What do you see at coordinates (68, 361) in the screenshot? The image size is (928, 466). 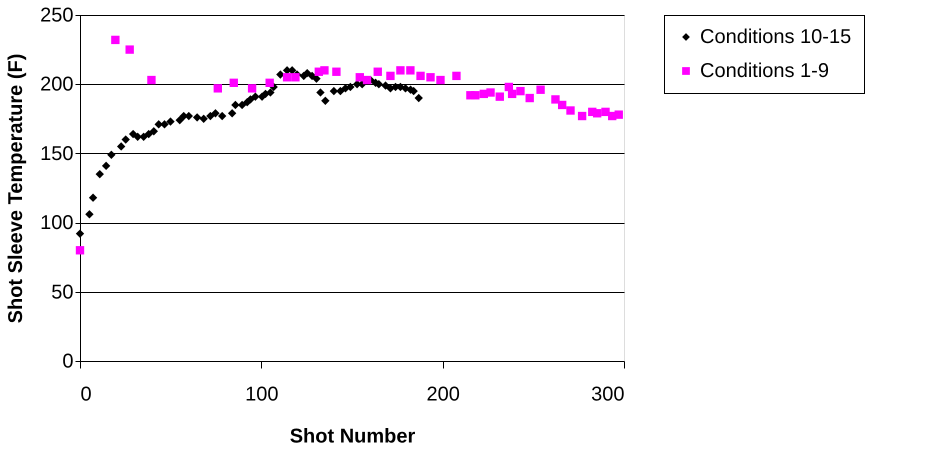 I see `y-tick-label: 0` at bounding box center [68, 361].